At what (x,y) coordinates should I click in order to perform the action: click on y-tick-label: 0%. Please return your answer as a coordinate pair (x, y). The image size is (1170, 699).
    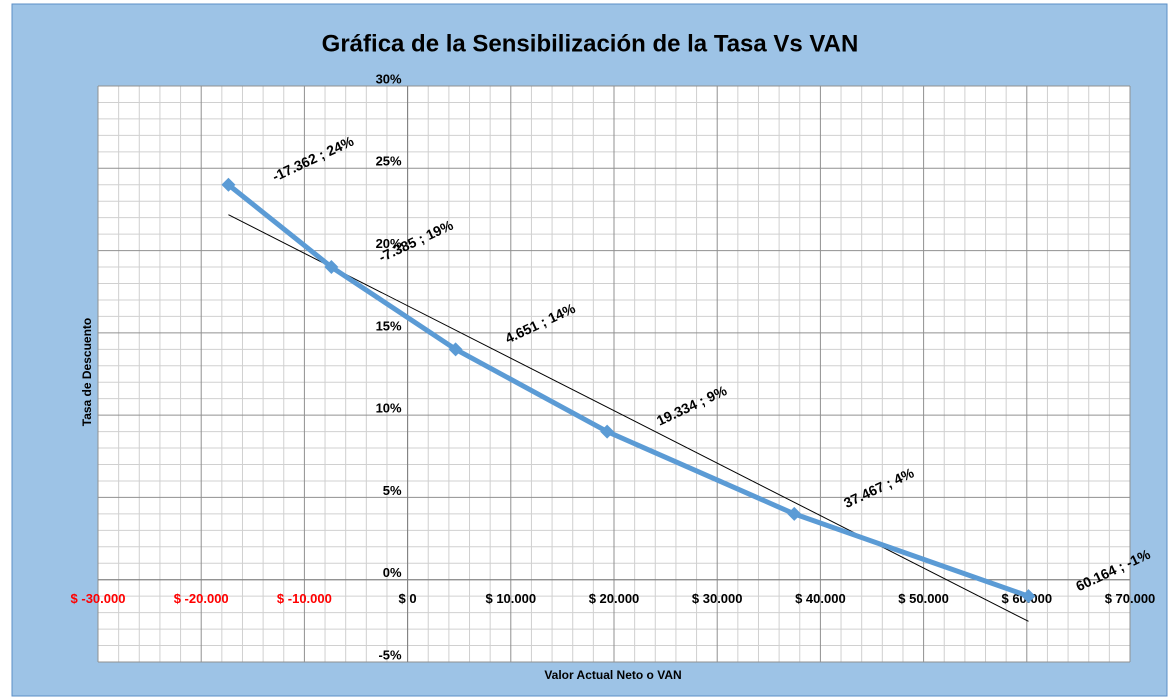
    Looking at the image, I should click on (392, 572).